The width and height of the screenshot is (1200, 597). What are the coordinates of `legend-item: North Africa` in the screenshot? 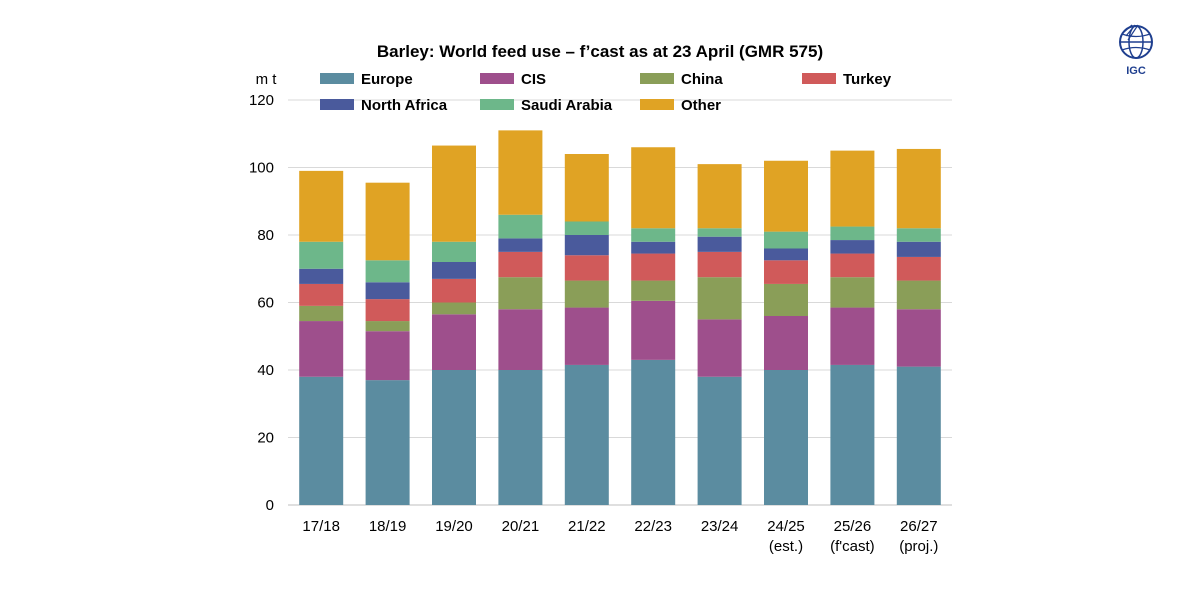 It's located at (384, 105).